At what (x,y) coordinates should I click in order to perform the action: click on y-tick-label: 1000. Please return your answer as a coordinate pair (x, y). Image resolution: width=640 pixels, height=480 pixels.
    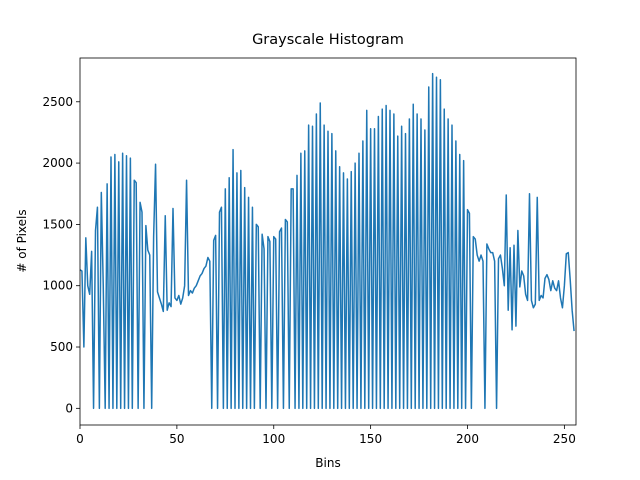
    Looking at the image, I should click on (57, 286).